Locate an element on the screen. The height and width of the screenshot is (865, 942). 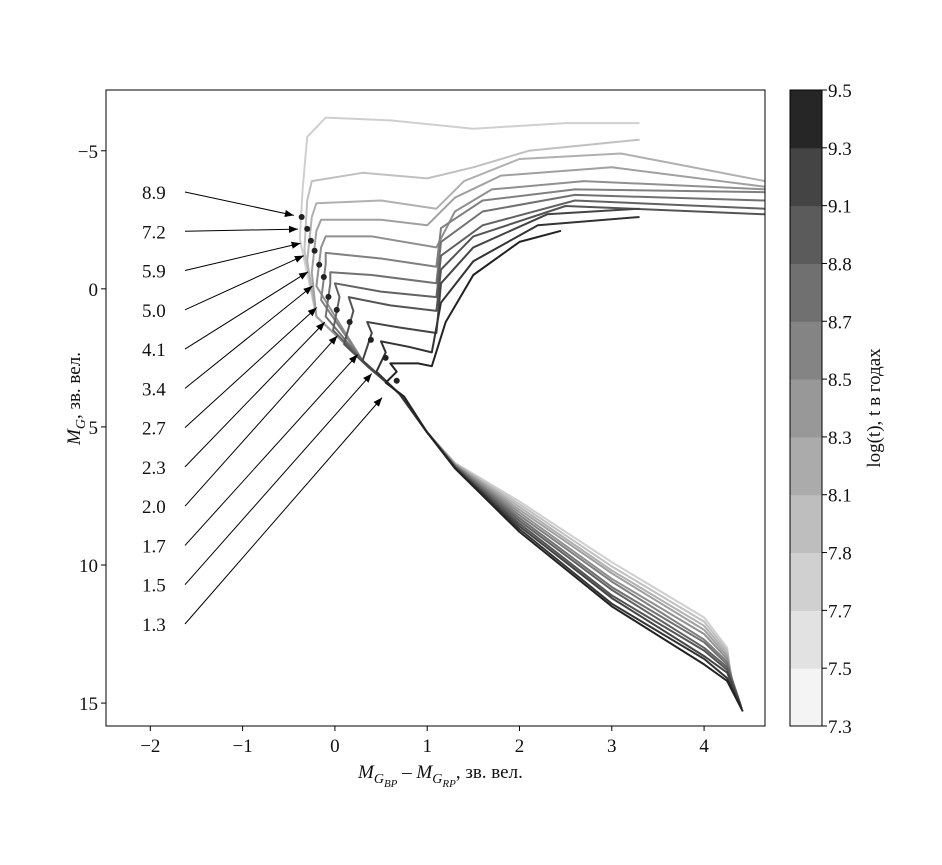
colorbar-label: log(t), t в годах is located at coordinates (874, 408).